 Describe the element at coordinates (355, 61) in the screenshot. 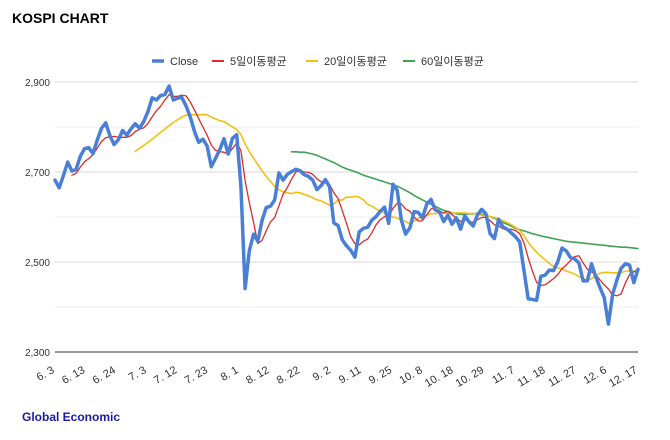

I see `legend-label: 20일이동평균` at that location.